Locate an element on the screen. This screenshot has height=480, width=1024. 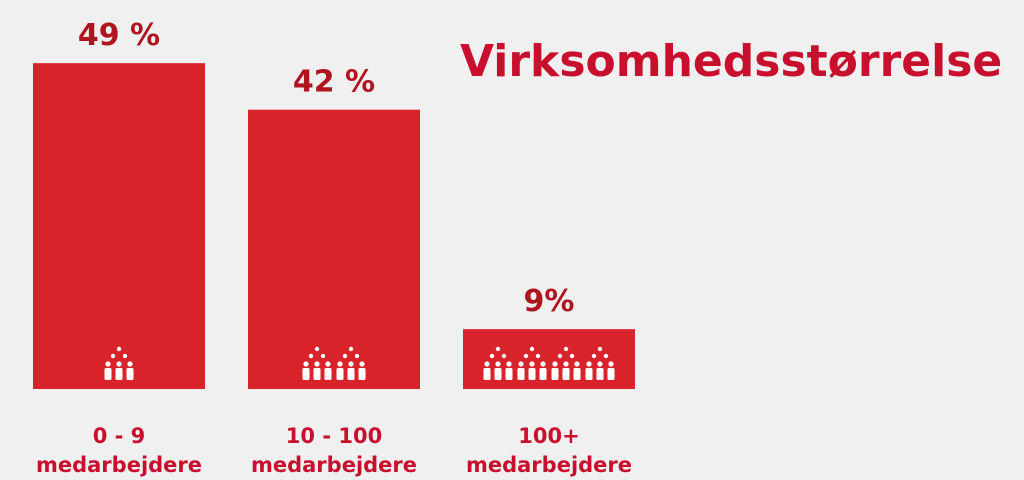
value-label: 49 % is located at coordinates (119, 35).